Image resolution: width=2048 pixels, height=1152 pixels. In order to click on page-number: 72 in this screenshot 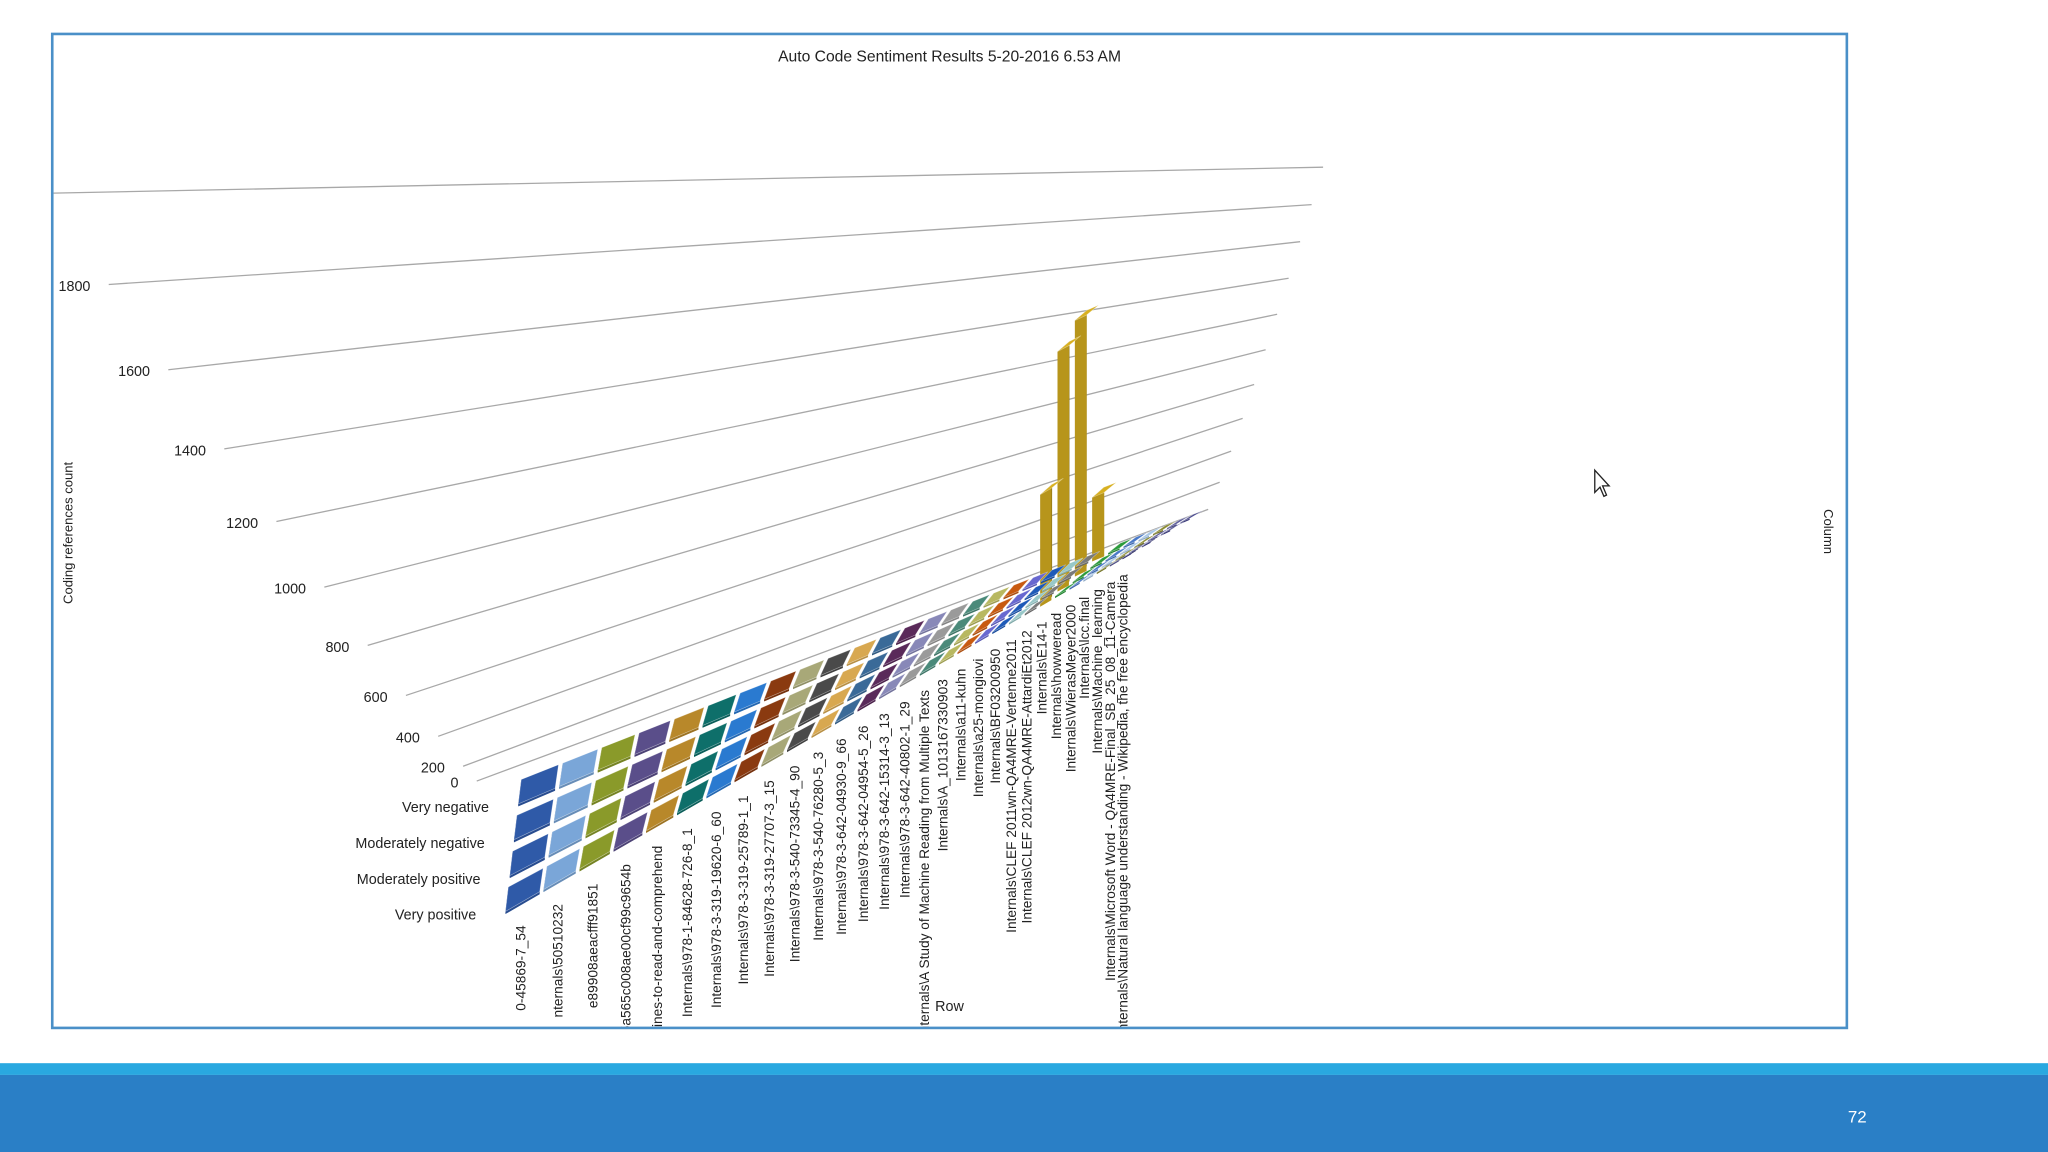, I will do `click(1857, 1117)`.